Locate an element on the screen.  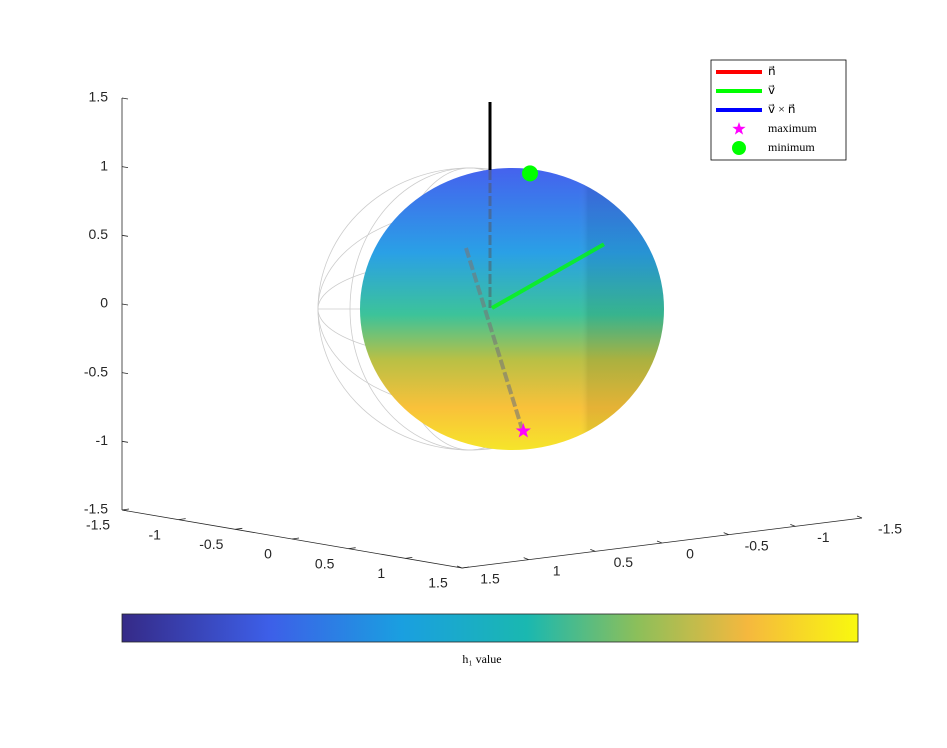
y-tick-label: -1.5 is located at coordinates (890, 529).